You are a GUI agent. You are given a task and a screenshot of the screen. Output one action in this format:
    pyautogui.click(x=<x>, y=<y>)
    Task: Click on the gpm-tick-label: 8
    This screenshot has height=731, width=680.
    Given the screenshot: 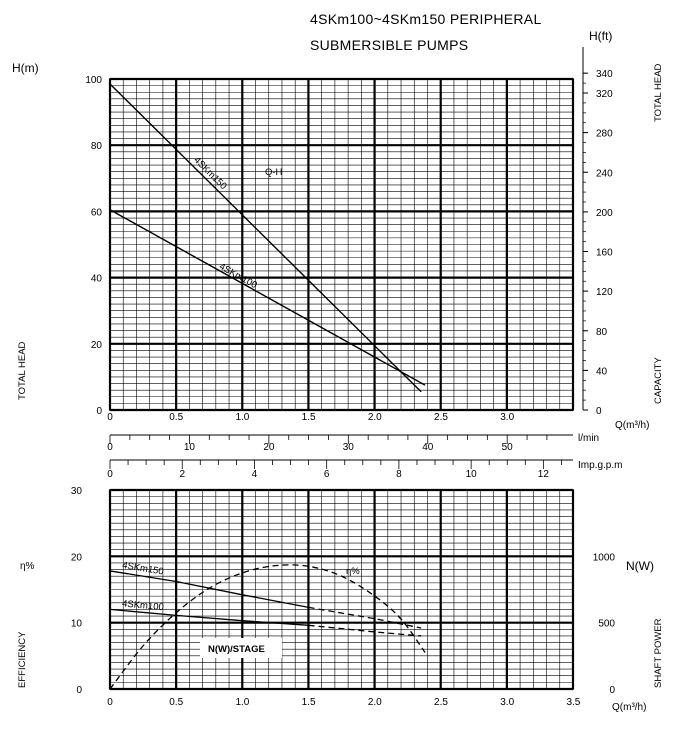 What is the action you would take?
    pyautogui.click(x=399, y=474)
    